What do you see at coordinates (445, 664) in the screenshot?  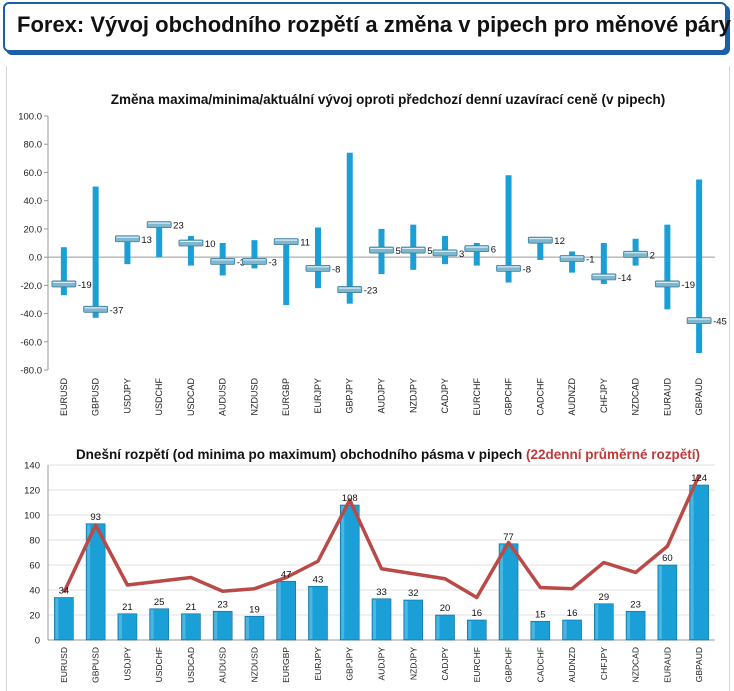 I see `chart2-x-tick-label: CADJPY` at bounding box center [445, 664].